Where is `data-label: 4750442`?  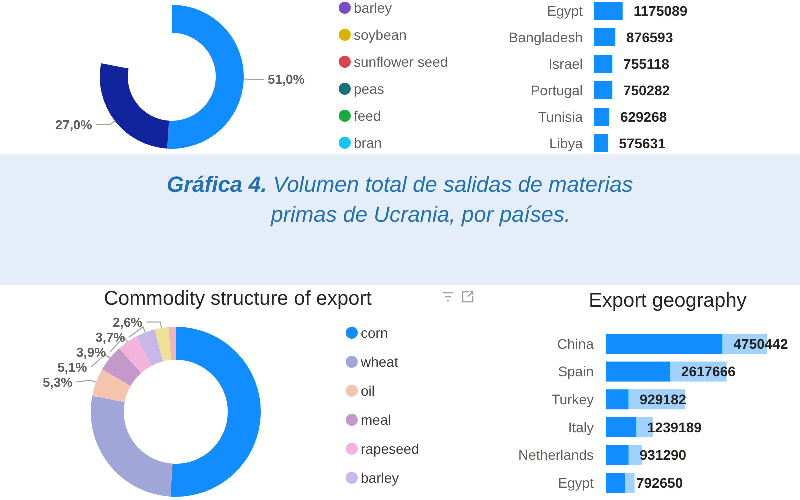 data-label: 4750442 is located at coordinates (761, 344).